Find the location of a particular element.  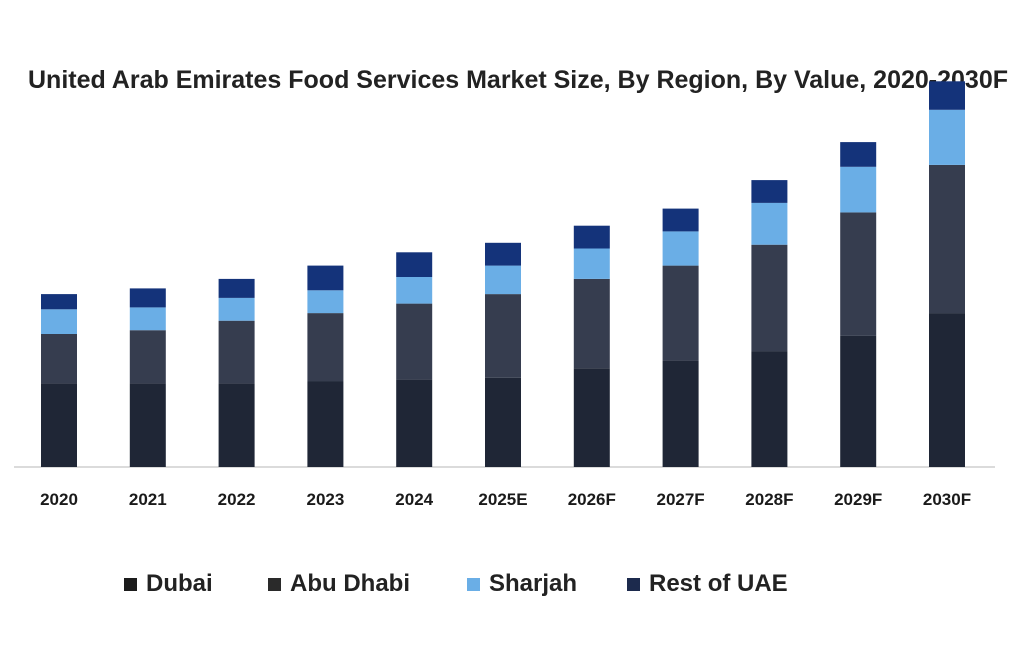

bar-2024-sharjah is located at coordinates (414, 290).